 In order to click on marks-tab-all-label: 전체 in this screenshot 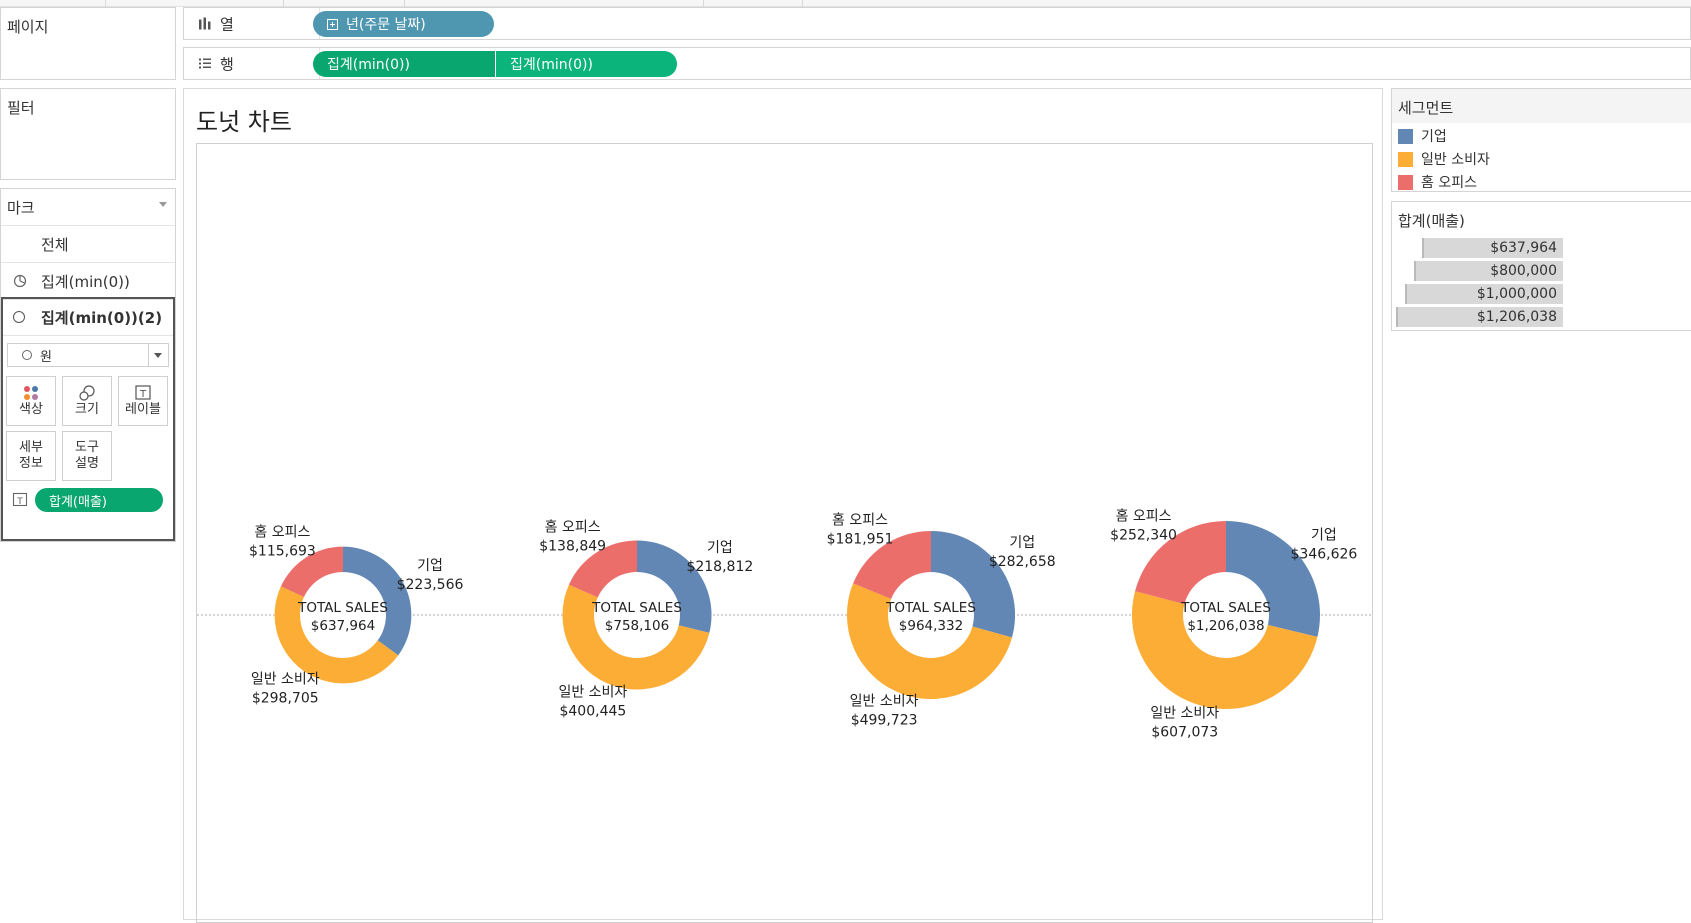, I will do `click(55, 244)`.